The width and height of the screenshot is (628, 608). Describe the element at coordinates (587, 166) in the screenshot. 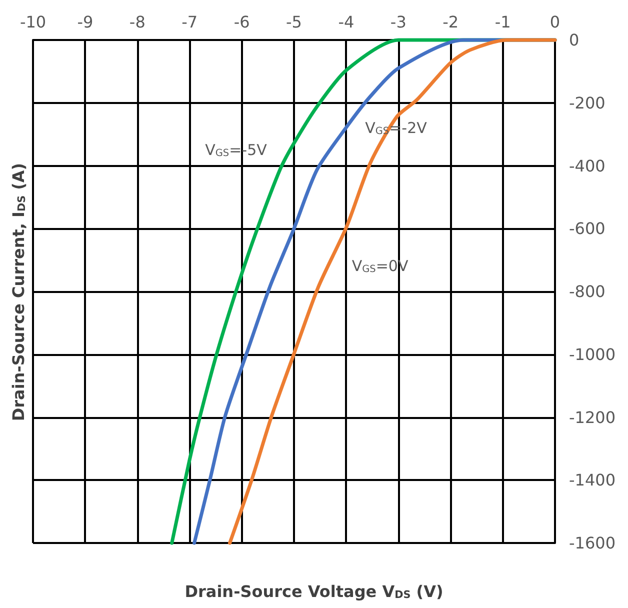

I see `y-tick-label: -400` at that location.